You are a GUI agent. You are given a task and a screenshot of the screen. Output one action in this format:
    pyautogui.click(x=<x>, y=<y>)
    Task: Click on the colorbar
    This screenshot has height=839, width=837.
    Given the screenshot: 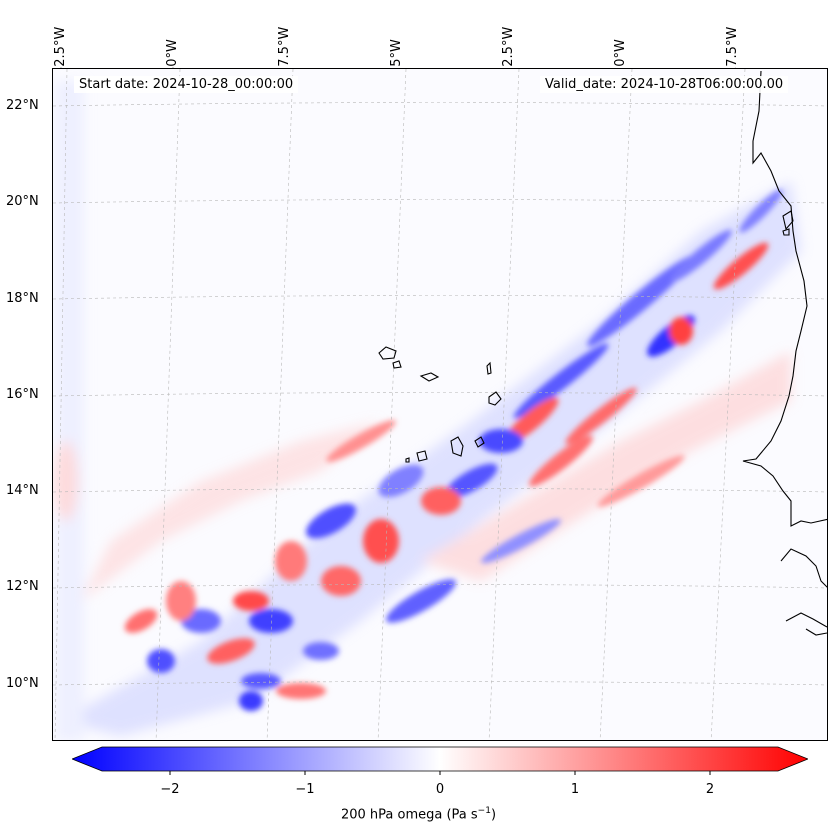 What is the action you would take?
    pyautogui.click(x=440, y=760)
    